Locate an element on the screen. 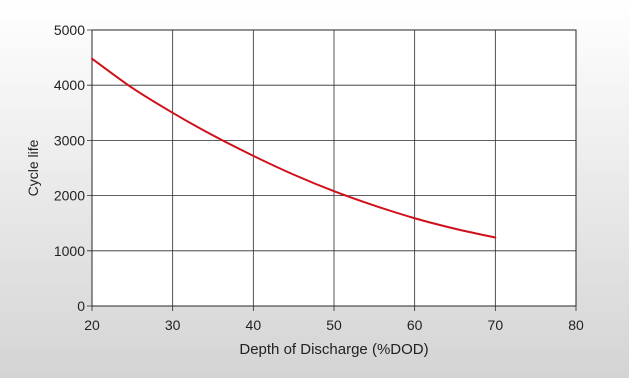 The height and width of the screenshot is (383, 629). x-axis-label: Depth of Discharge (%DOD) is located at coordinates (333, 349).